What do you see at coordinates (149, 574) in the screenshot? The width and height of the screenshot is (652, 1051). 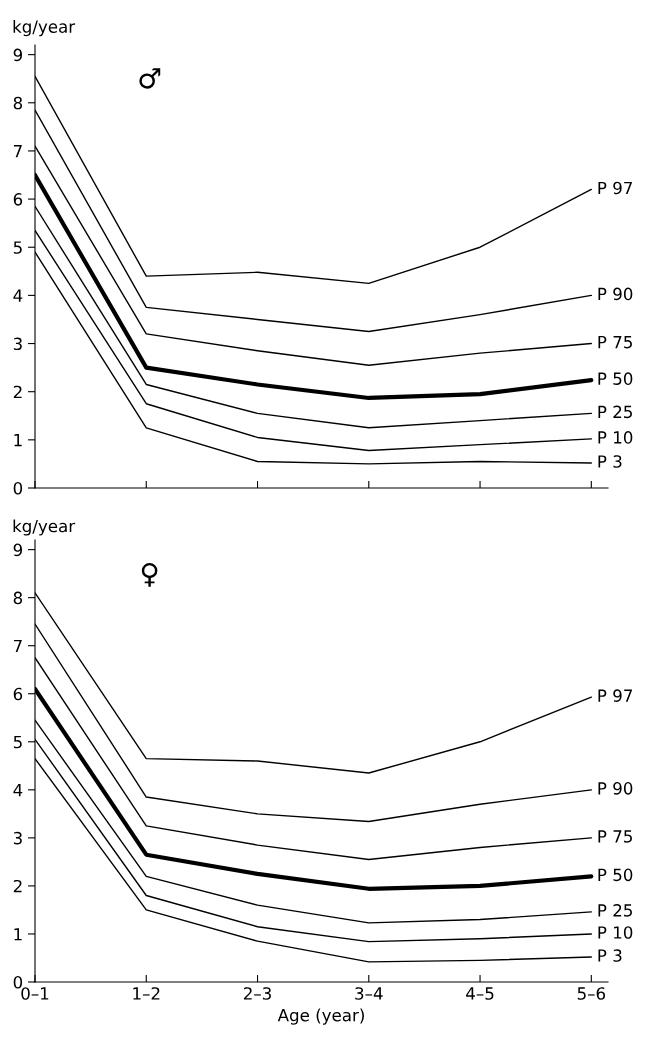 I see `annotation: ♀` at bounding box center [149, 574].